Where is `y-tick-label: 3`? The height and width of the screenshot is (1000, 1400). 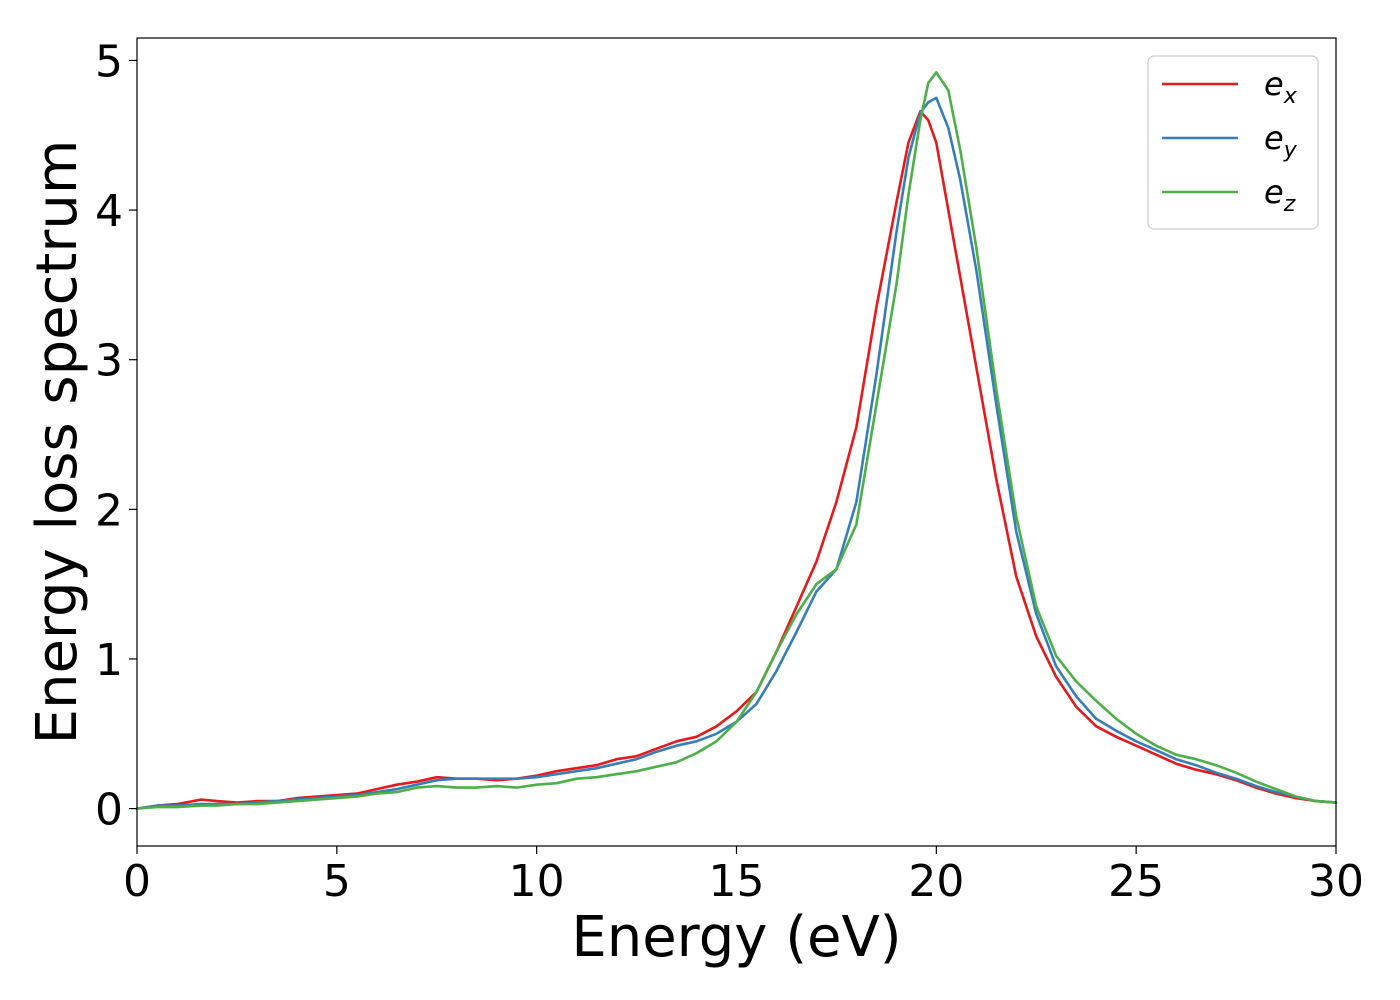 y-tick-label: 3 is located at coordinates (109, 361).